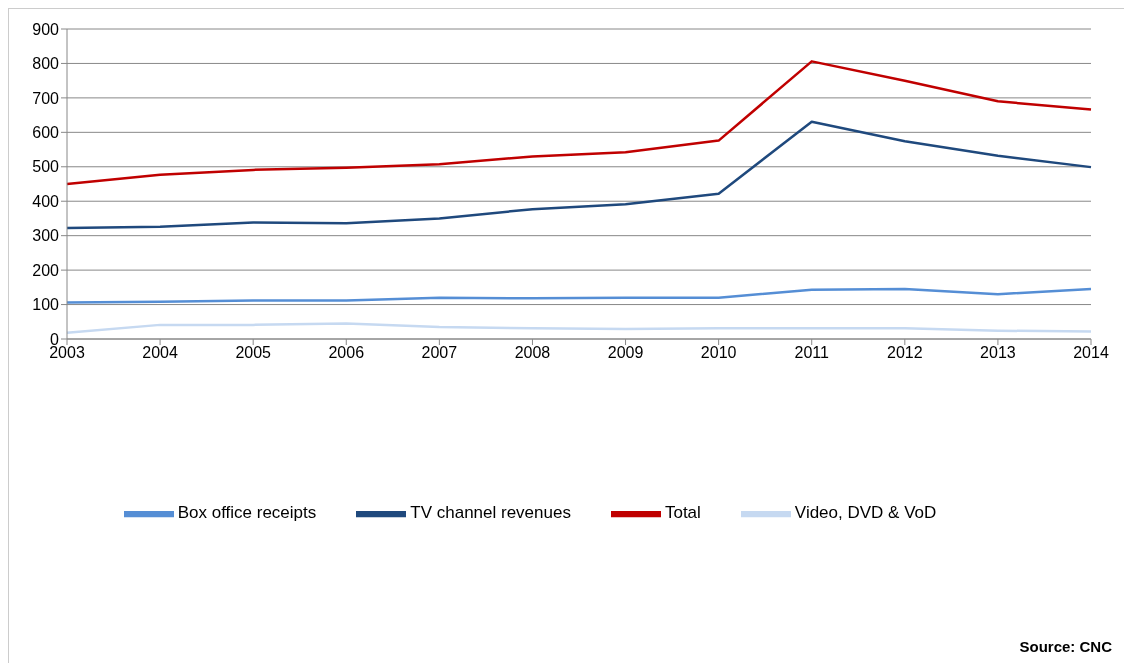  I want to click on line-series, so click(579, 328).